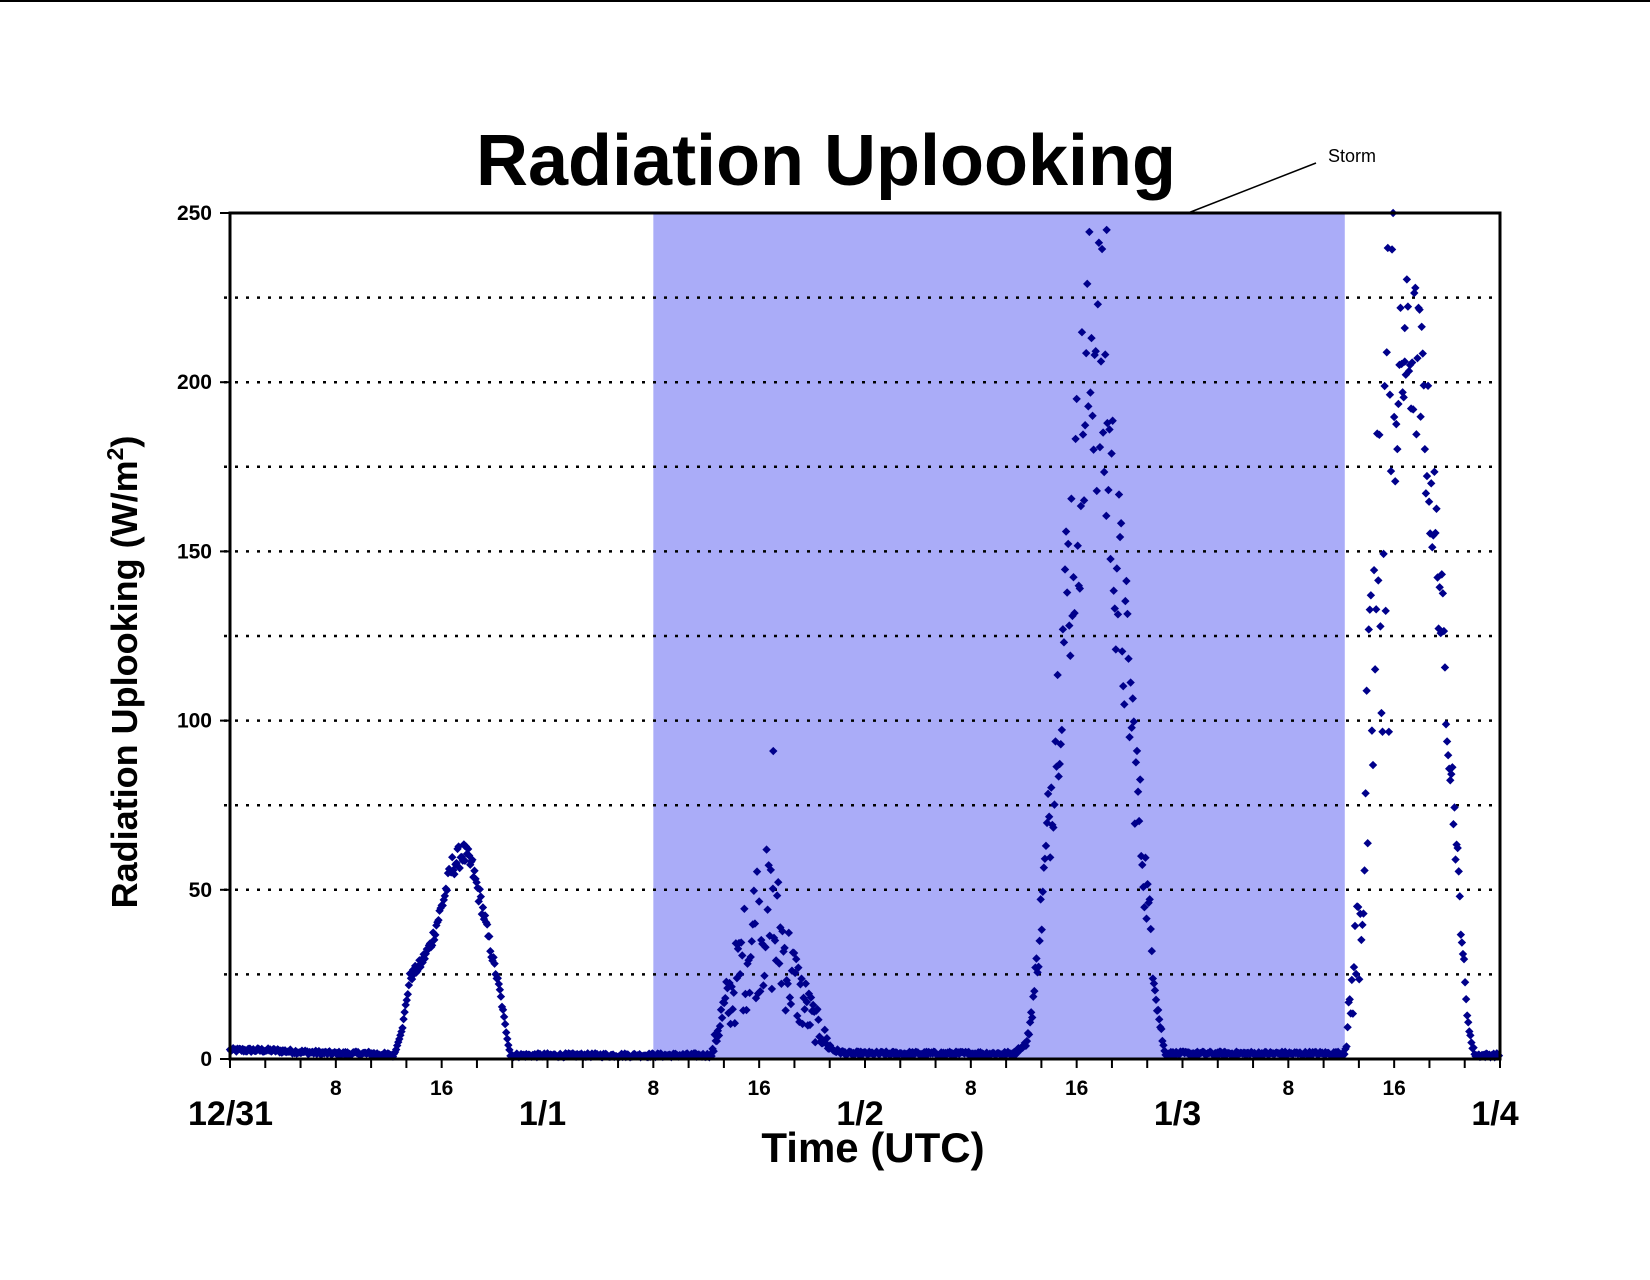 The height and width of the screenshot is (1280, 1650). Describe the element at coordinates (124, 442) in the screenshot. I see `y-axis-label-suffix: )` at that location.